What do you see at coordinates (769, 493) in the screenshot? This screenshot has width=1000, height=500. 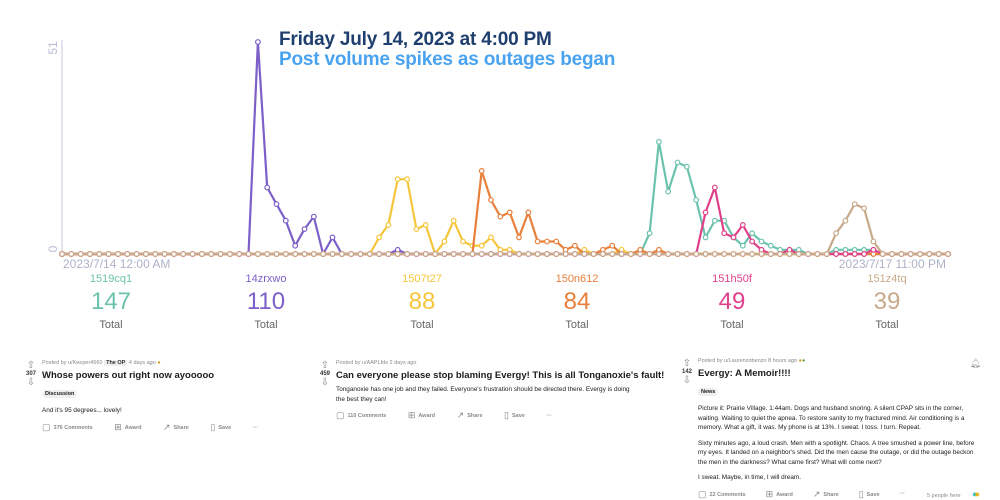 I see `gift-icon: ⊞` at bounding box center [769, 493].